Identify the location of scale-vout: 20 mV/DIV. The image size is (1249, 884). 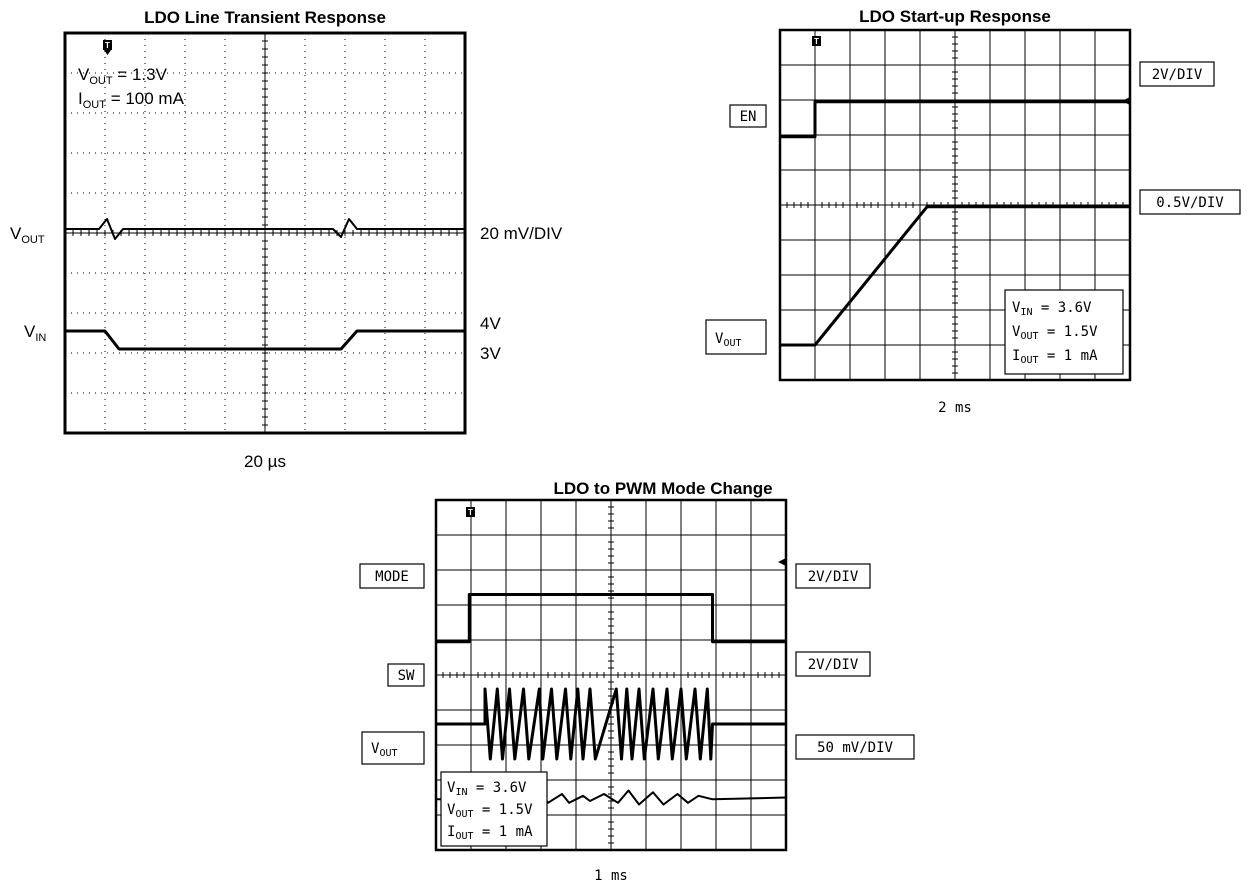
(521, 233).